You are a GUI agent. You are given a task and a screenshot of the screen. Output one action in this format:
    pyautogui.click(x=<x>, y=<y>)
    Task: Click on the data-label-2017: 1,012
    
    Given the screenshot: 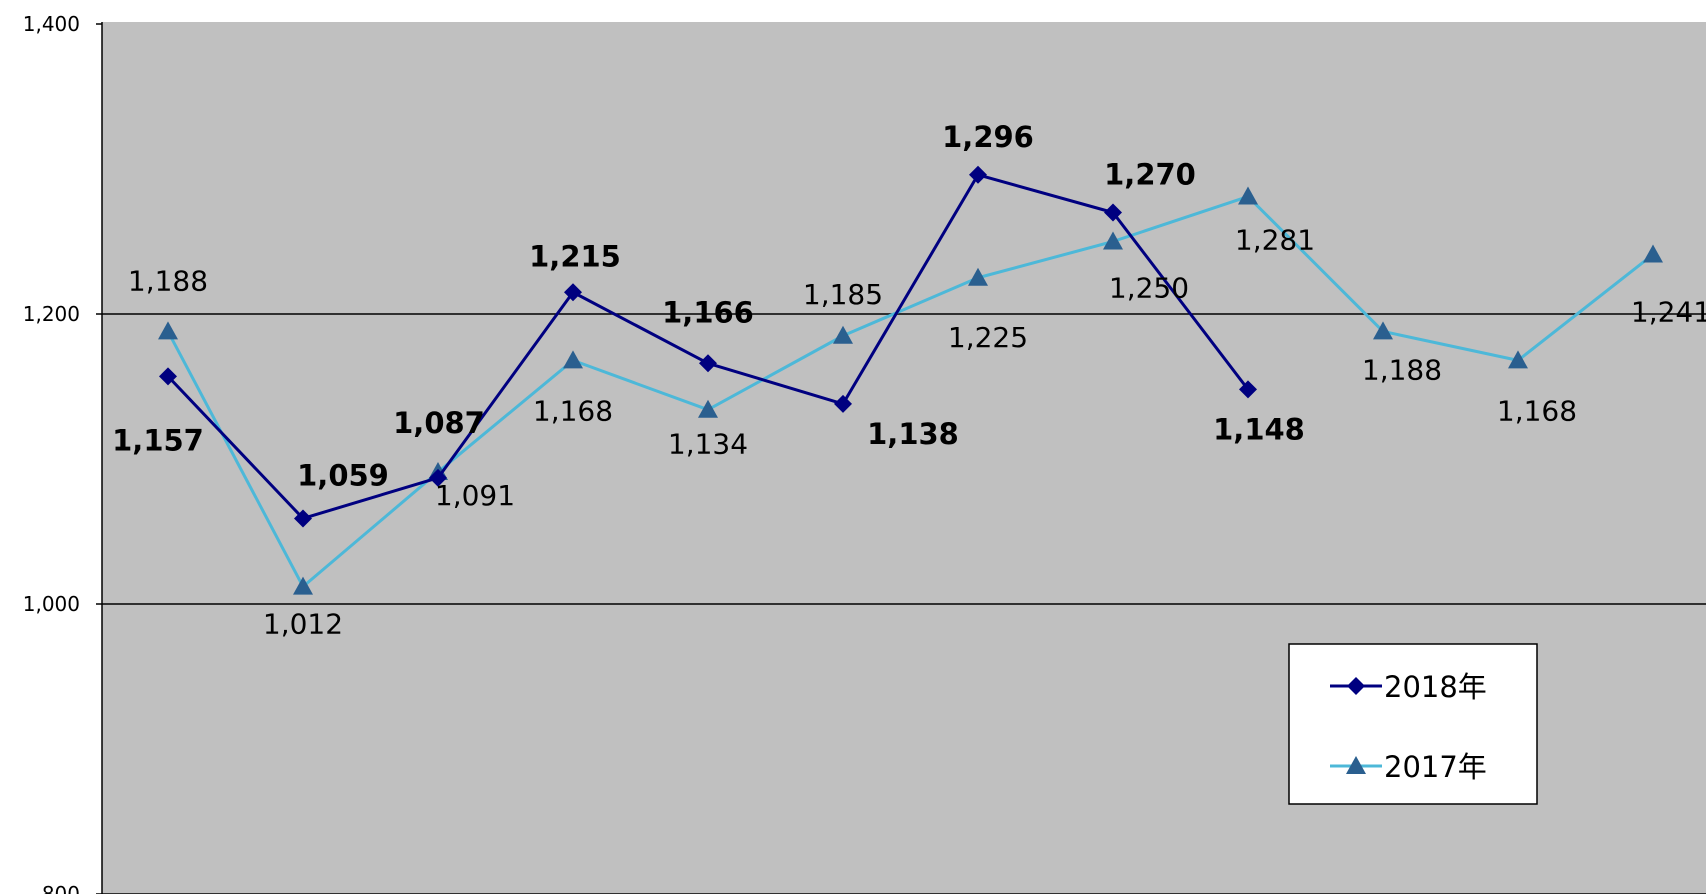 What is the action you would take?
    pyautogui.click(x=303, y=624)
    